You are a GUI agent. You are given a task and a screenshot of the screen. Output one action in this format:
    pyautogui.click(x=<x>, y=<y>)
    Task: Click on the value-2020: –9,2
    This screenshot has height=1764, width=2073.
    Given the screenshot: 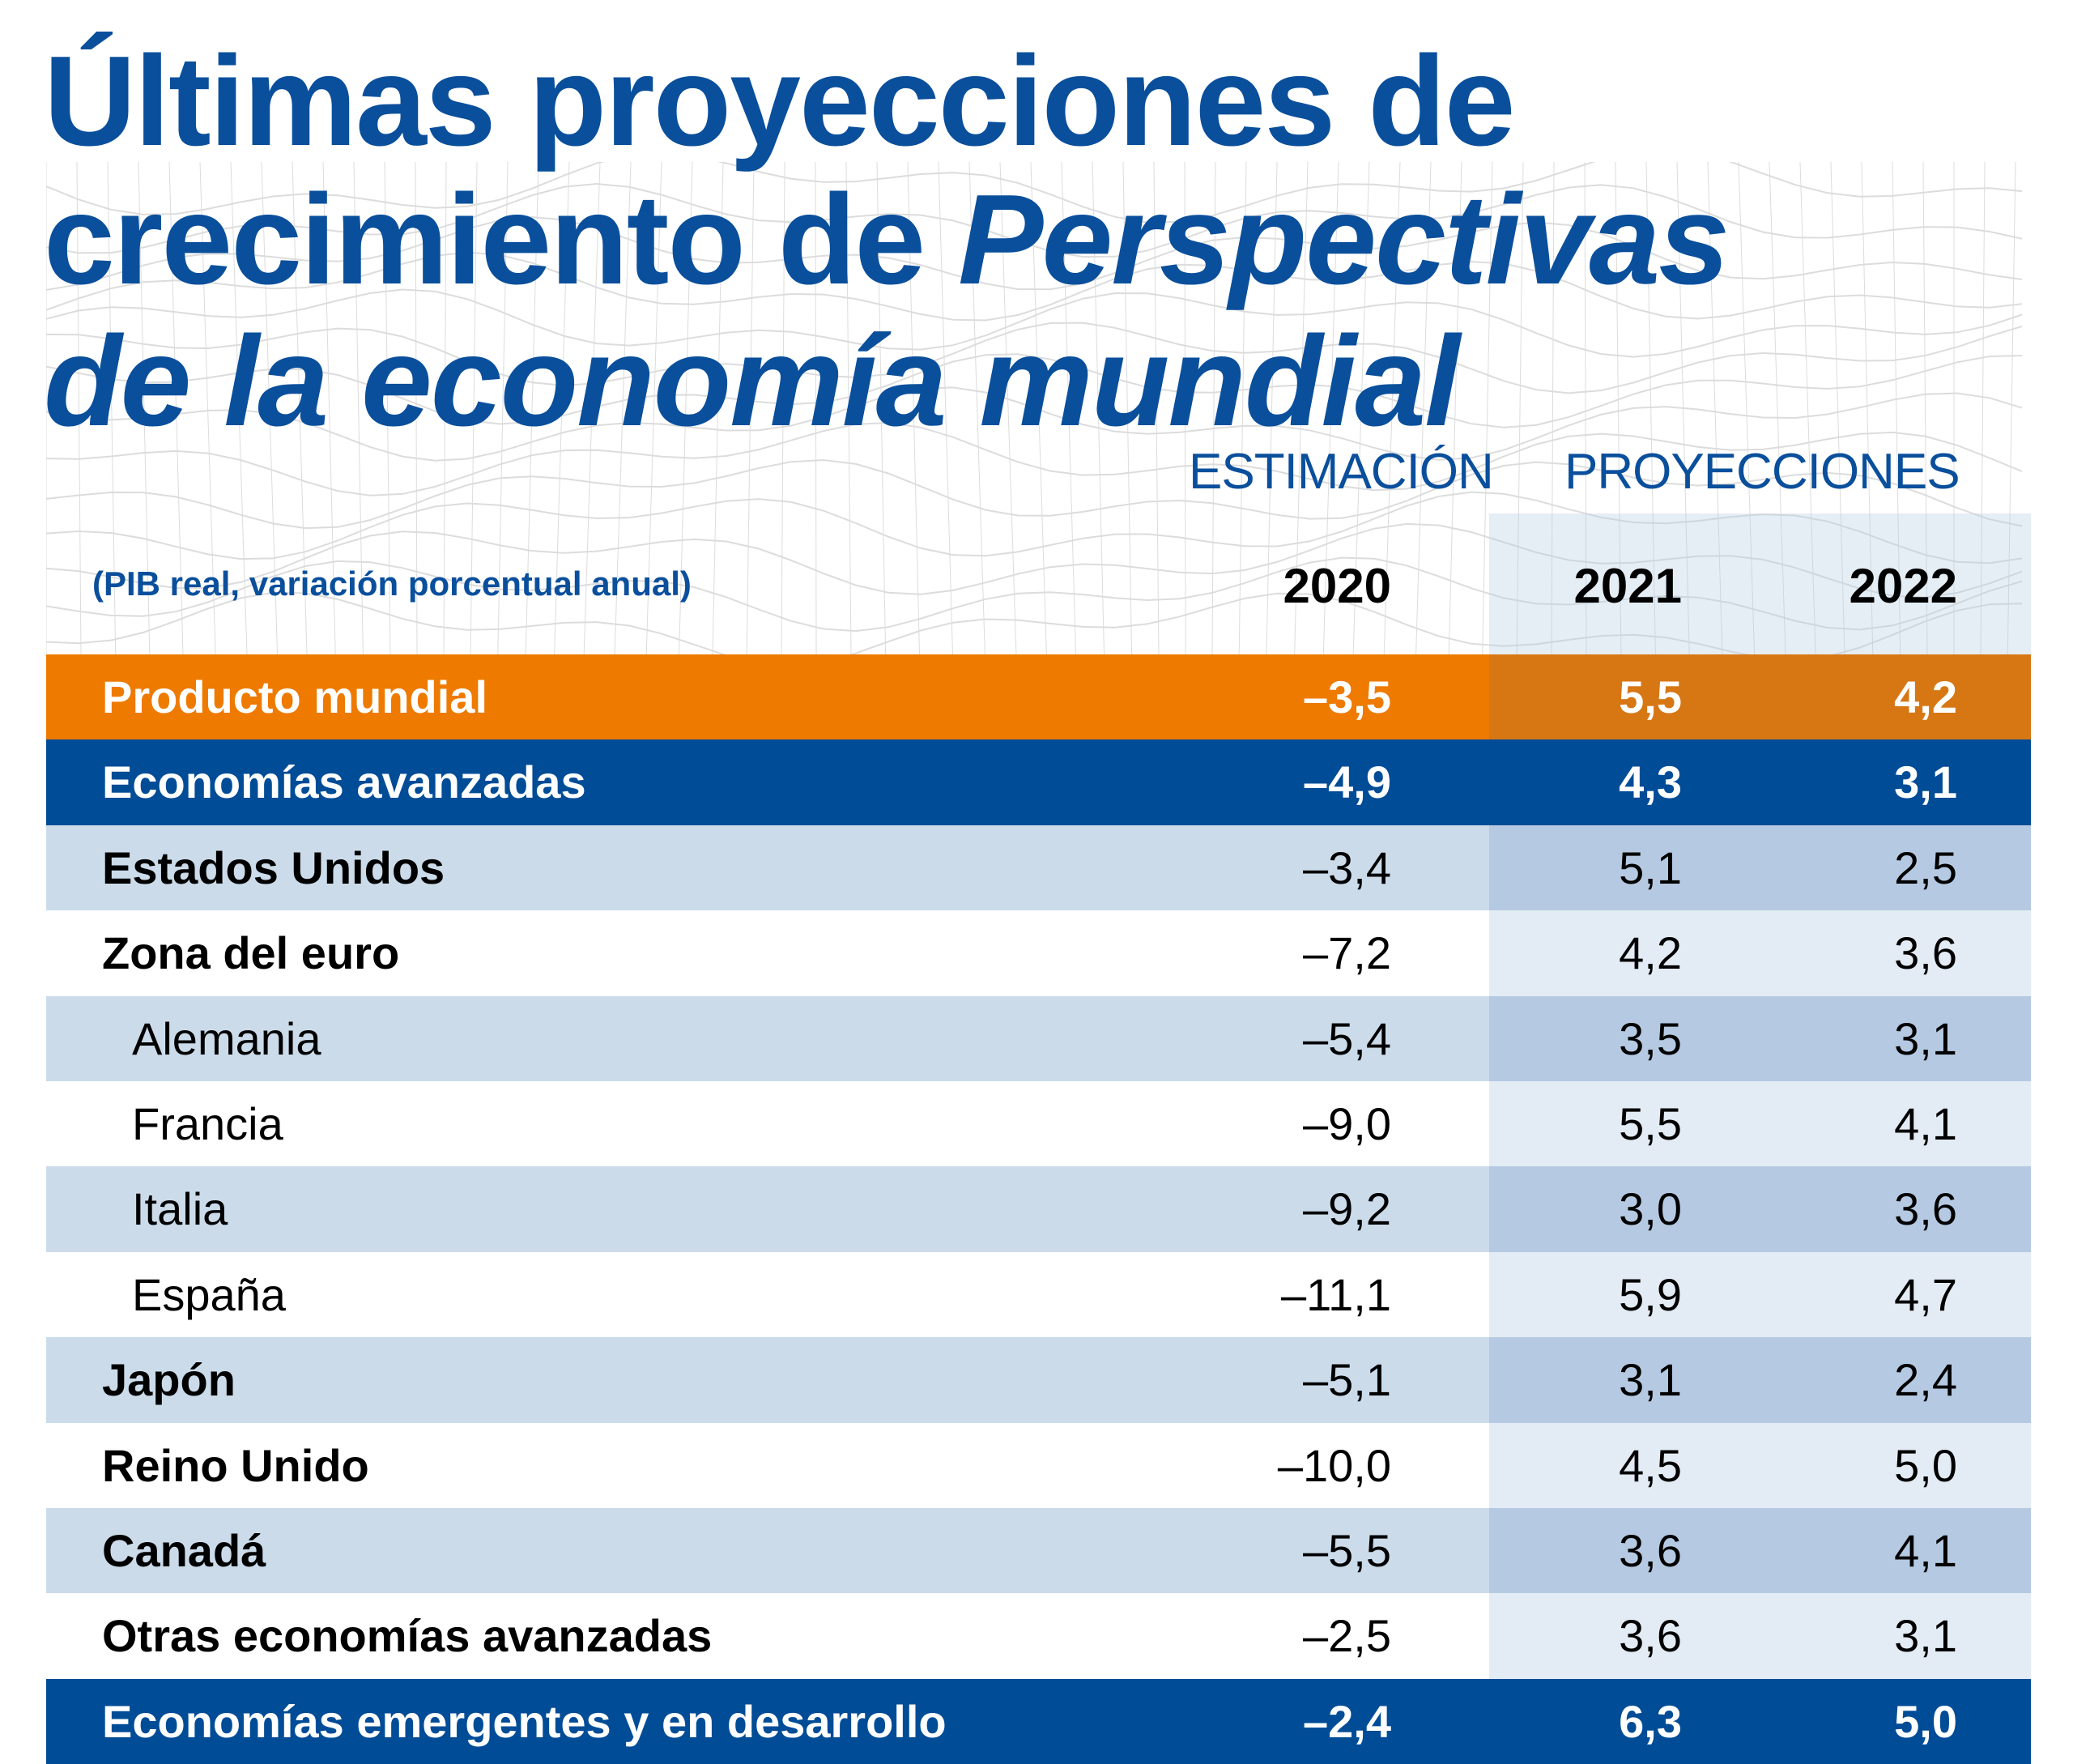 What is the action you would take?
    pyautogui.click(x=1347, y=1209)
    